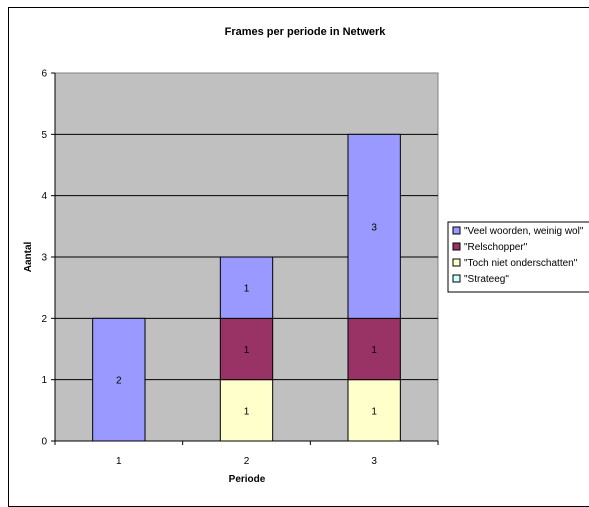  What do you see at coordinates (247, 479) in the screenshot?
I see `x-axis-label: Periode` at bounding box center [247, 479].